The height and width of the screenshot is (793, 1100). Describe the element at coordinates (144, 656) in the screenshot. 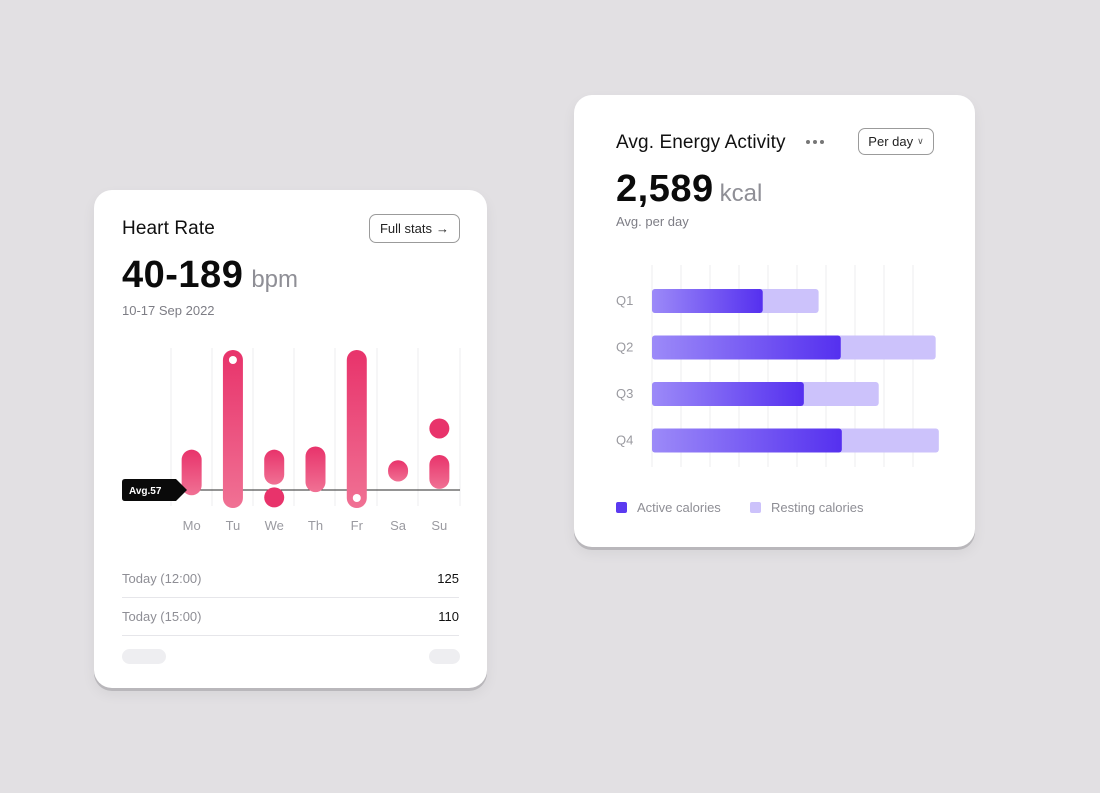

I see `placeholder-pill-left` at that location.